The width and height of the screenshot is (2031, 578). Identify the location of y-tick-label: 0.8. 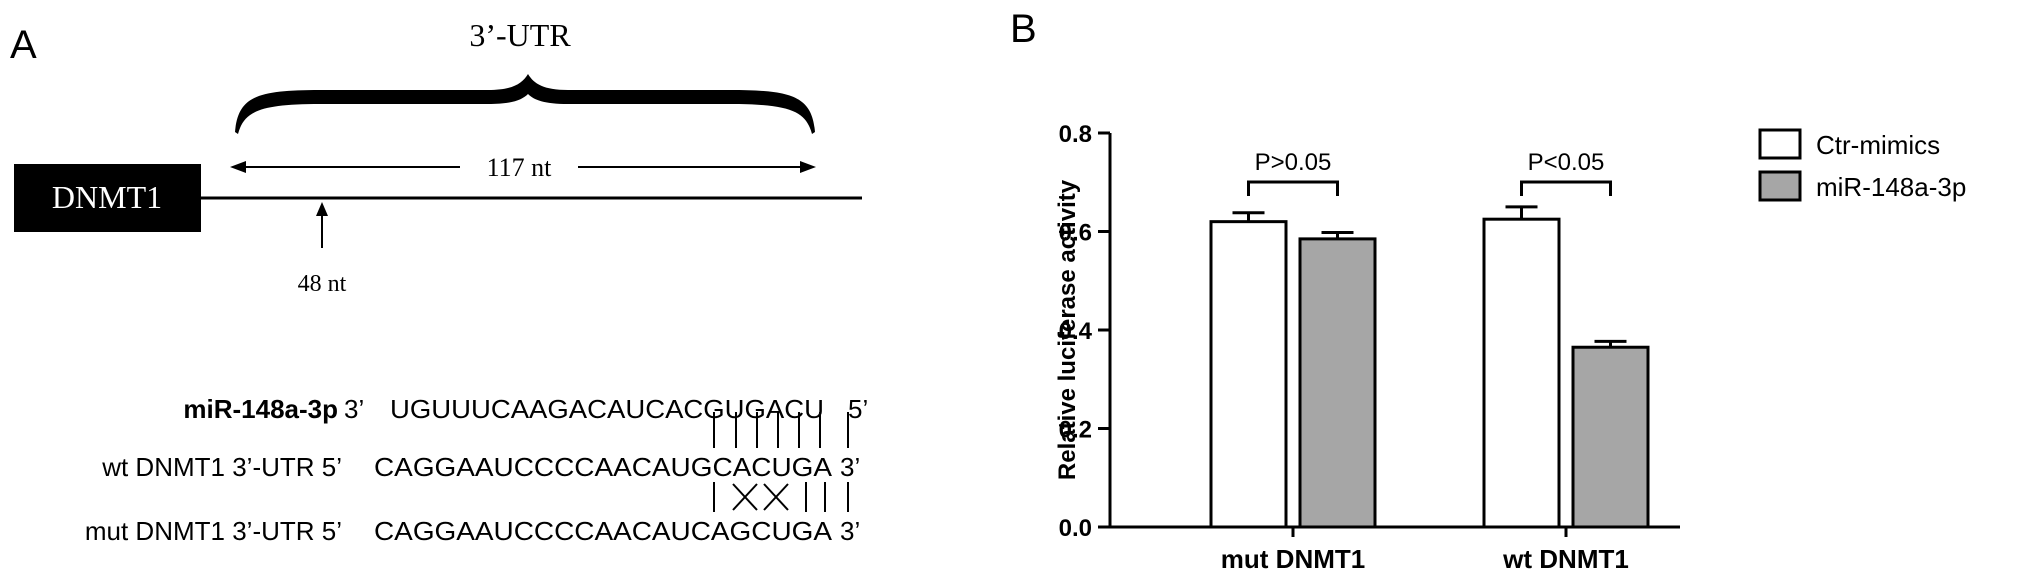
(1075, 134).